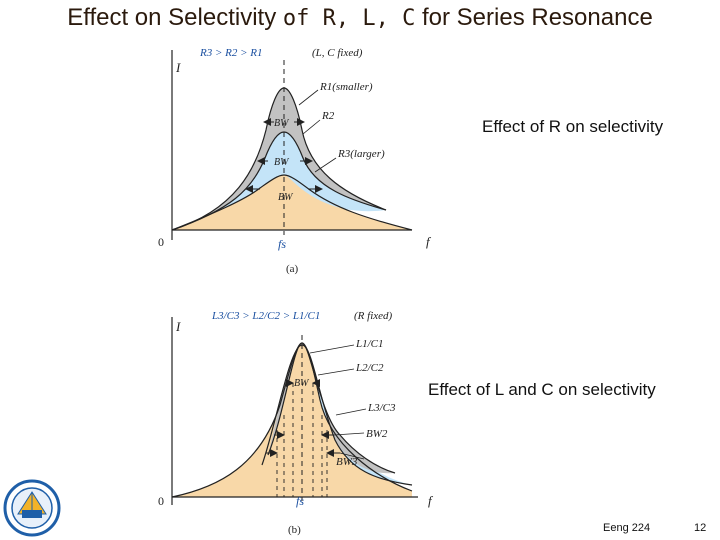 The width and height of the screenshot is (720, 540). I want to click on bw3-label-b: BW3, so click(347, 462).